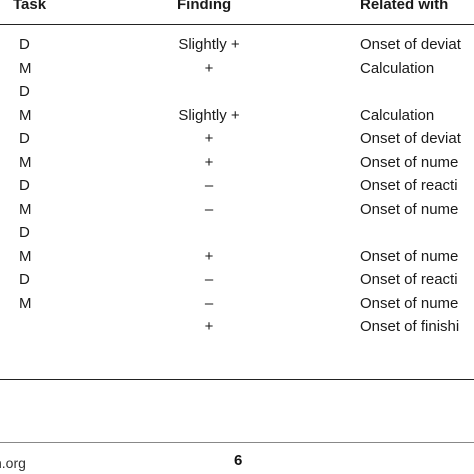 This screenshot has height=474, width=474. Describe the element at coordinates (237, 24) in the screenshot. I see `table-top-rule` at that location.